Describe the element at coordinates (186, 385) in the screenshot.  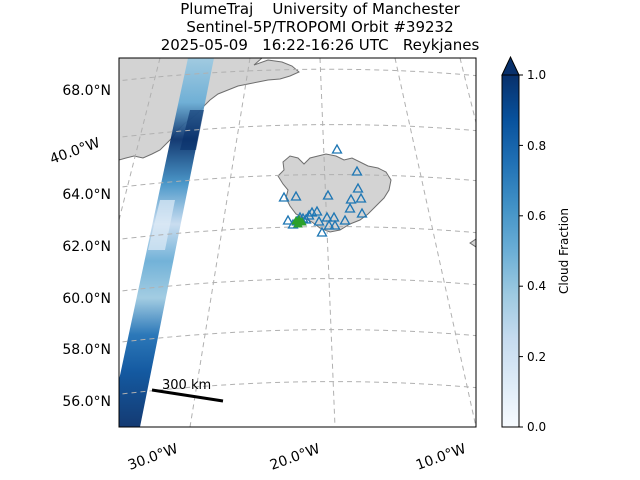
I see `scale-bar-label: 300 km` at that location.